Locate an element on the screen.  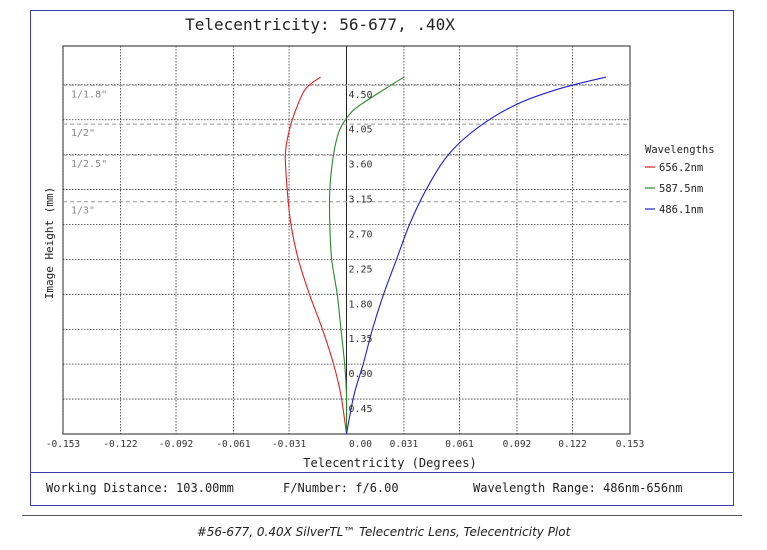
series-line-656.2nm is located at coordinates (316, 255).